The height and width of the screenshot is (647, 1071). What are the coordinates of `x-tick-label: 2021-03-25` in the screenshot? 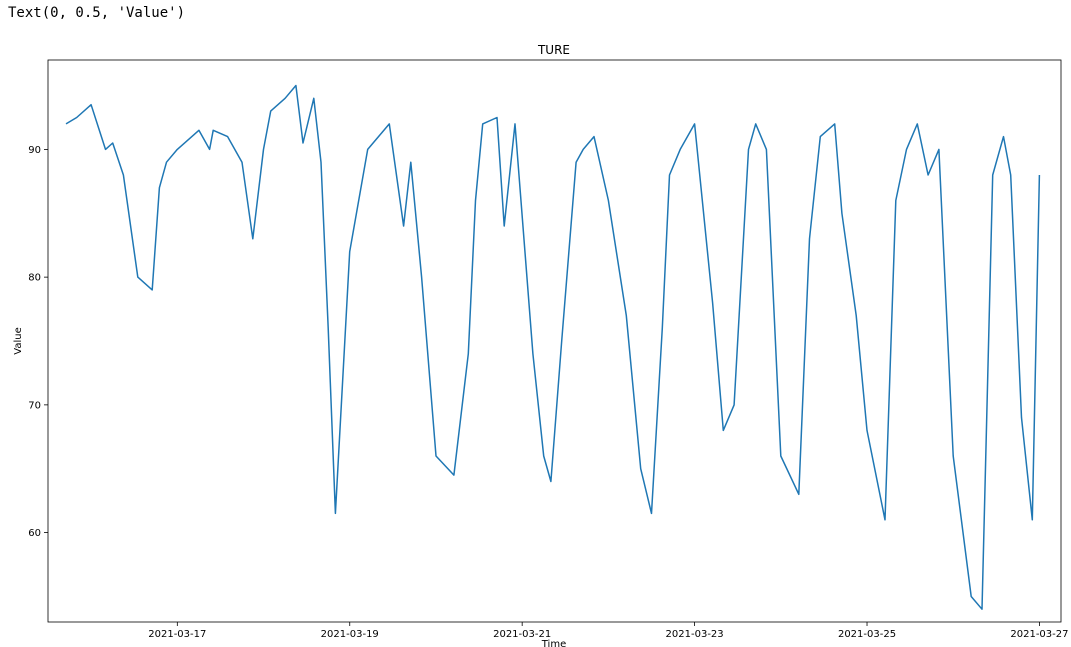 It's located at (867, 634).